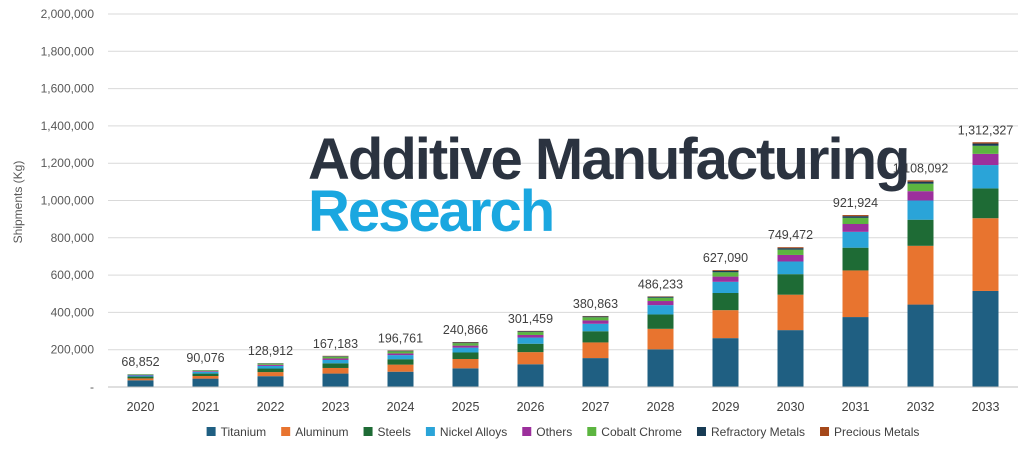 The image size is (1024, 453). What do you see at coordinates (73, 275) in the screenshot?
I see `y-tick-label: 600,000` at bounding box center [73, 275].